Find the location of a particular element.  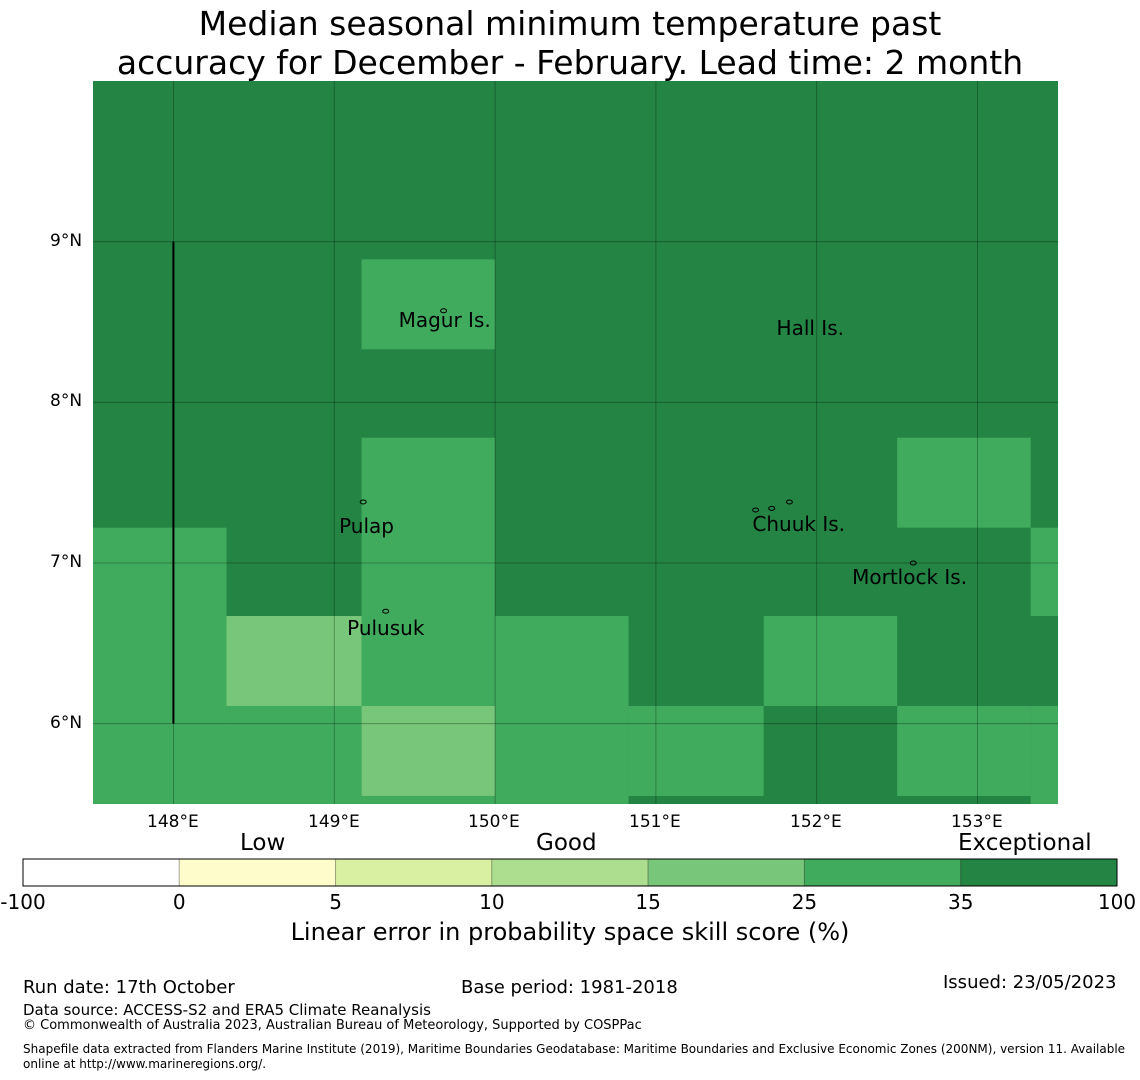

colorbar-tick: 35 is located at coordinates (960, 902).